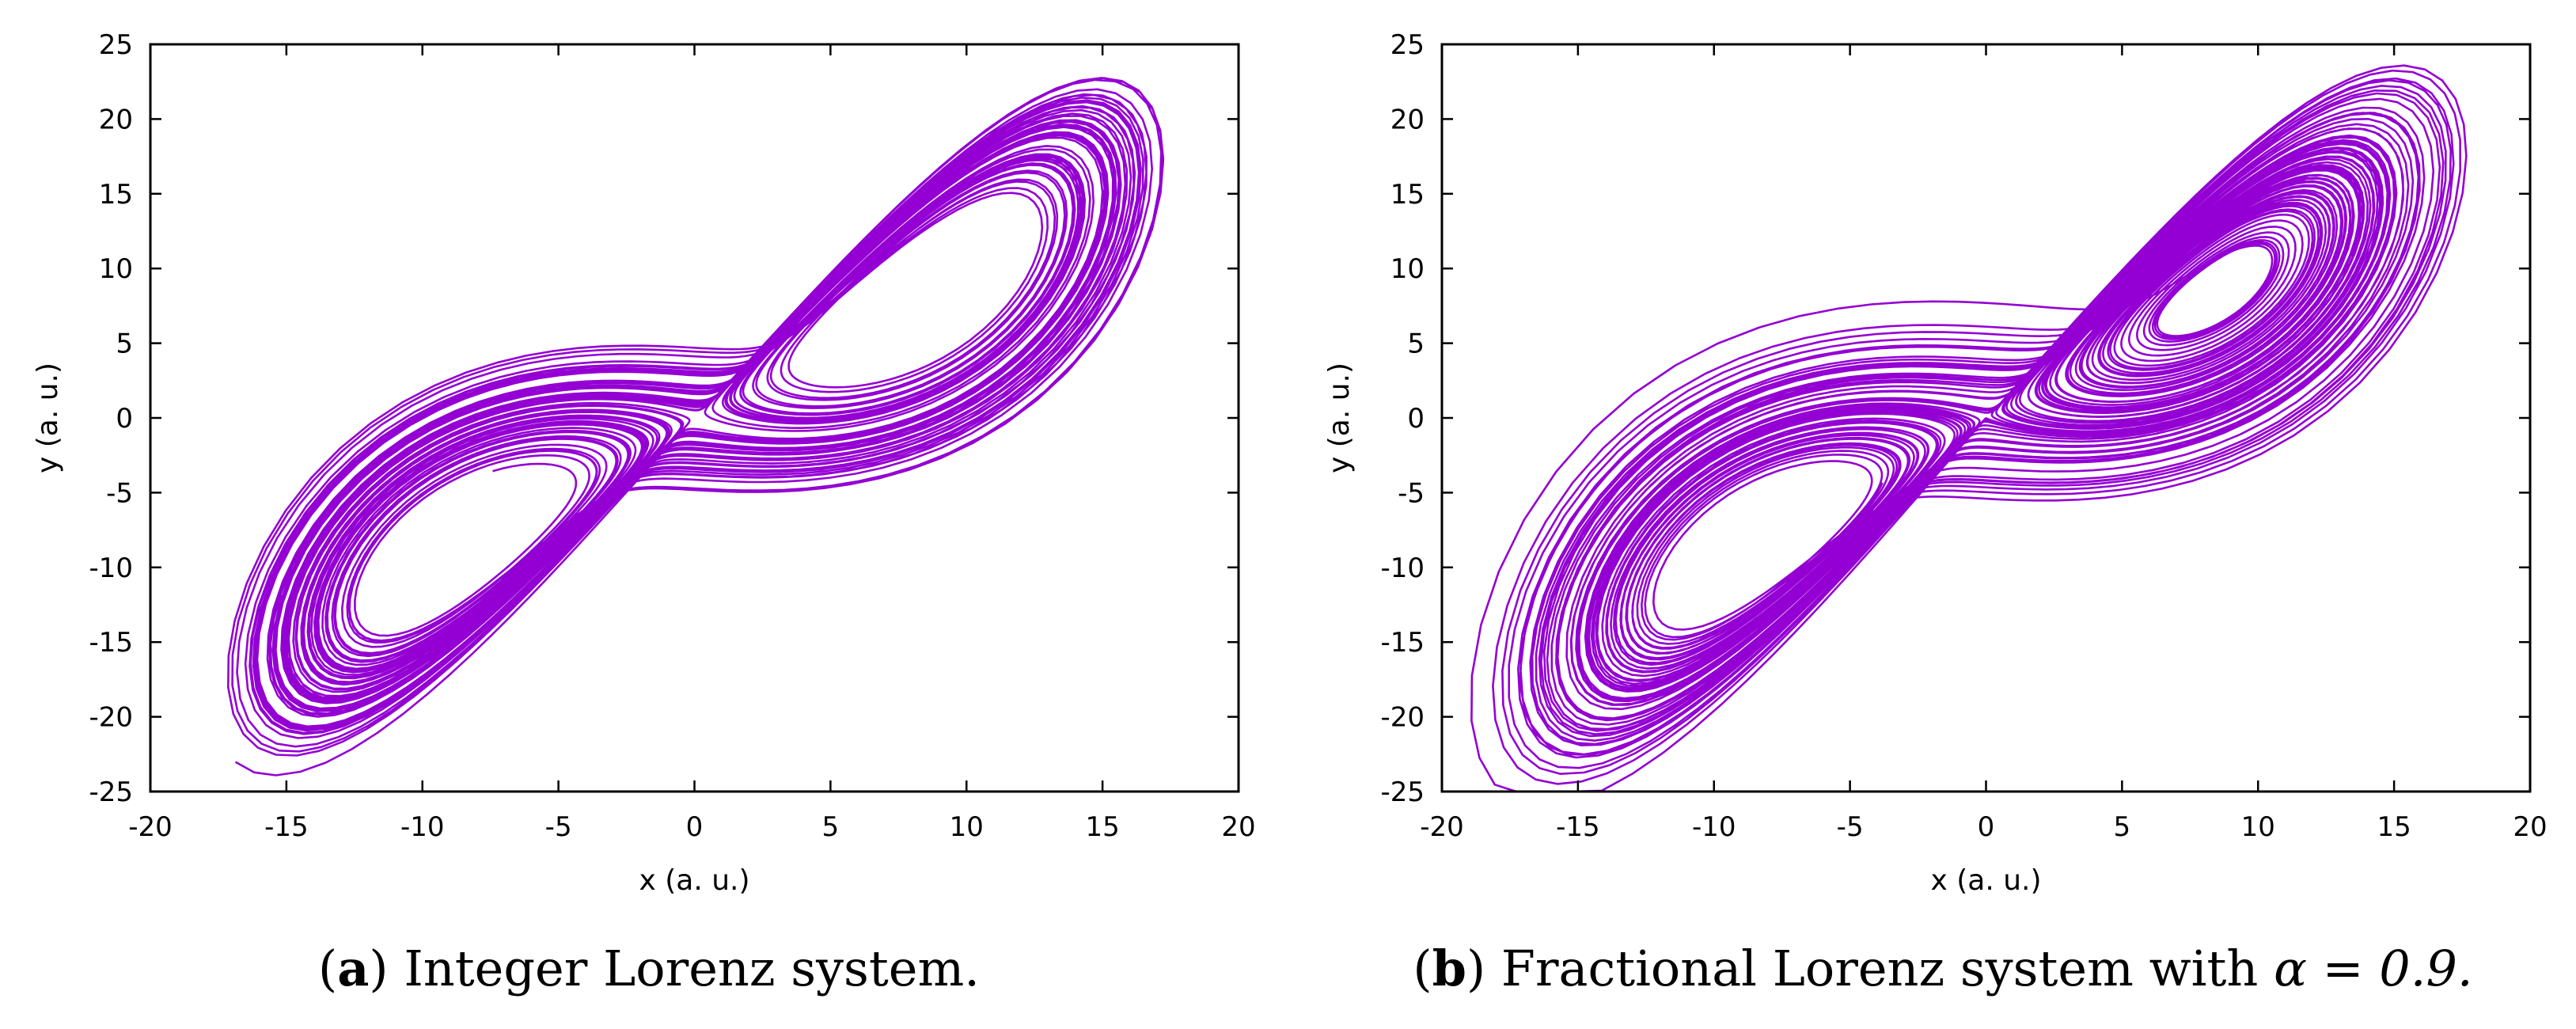 The image size is (2576, 1029). I want to click on panel-b-x-tick-label: -15, so click(1578, 827).